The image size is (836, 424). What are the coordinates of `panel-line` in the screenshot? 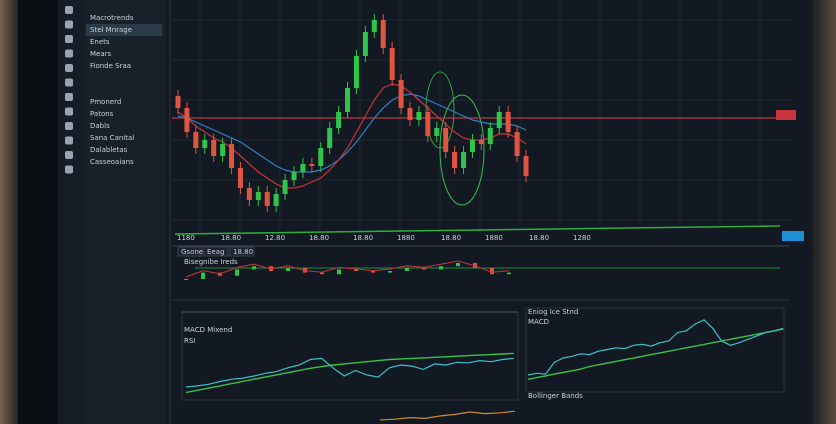 It's located at (347, 269).